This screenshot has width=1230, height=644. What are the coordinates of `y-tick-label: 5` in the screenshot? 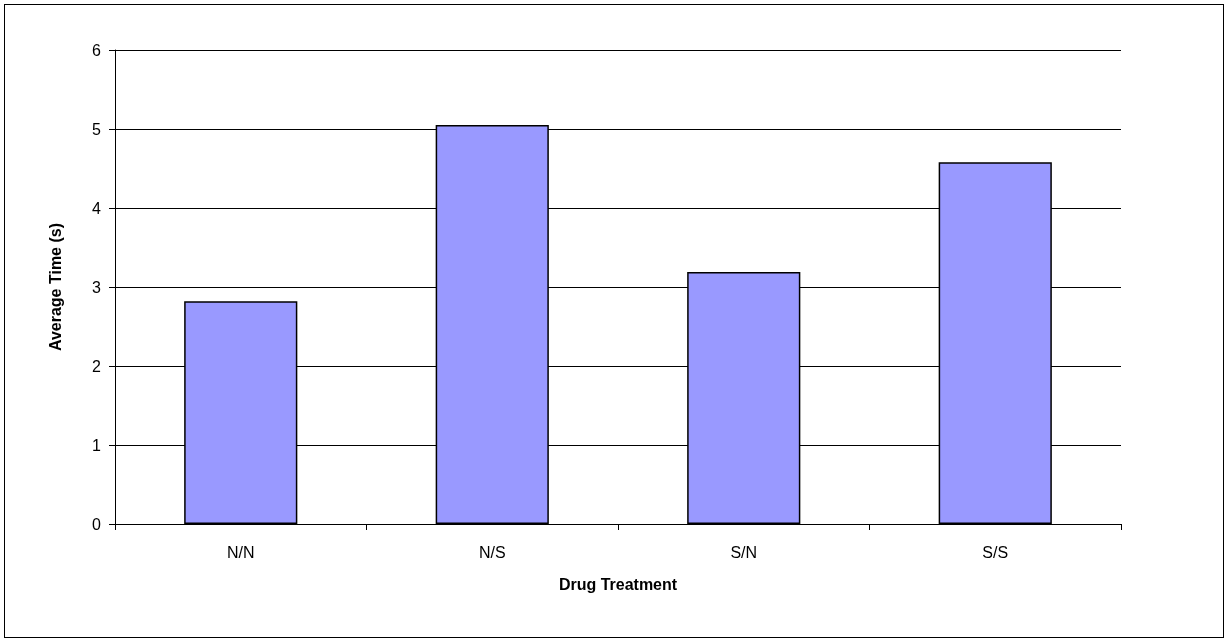 It's located at (97, 129).